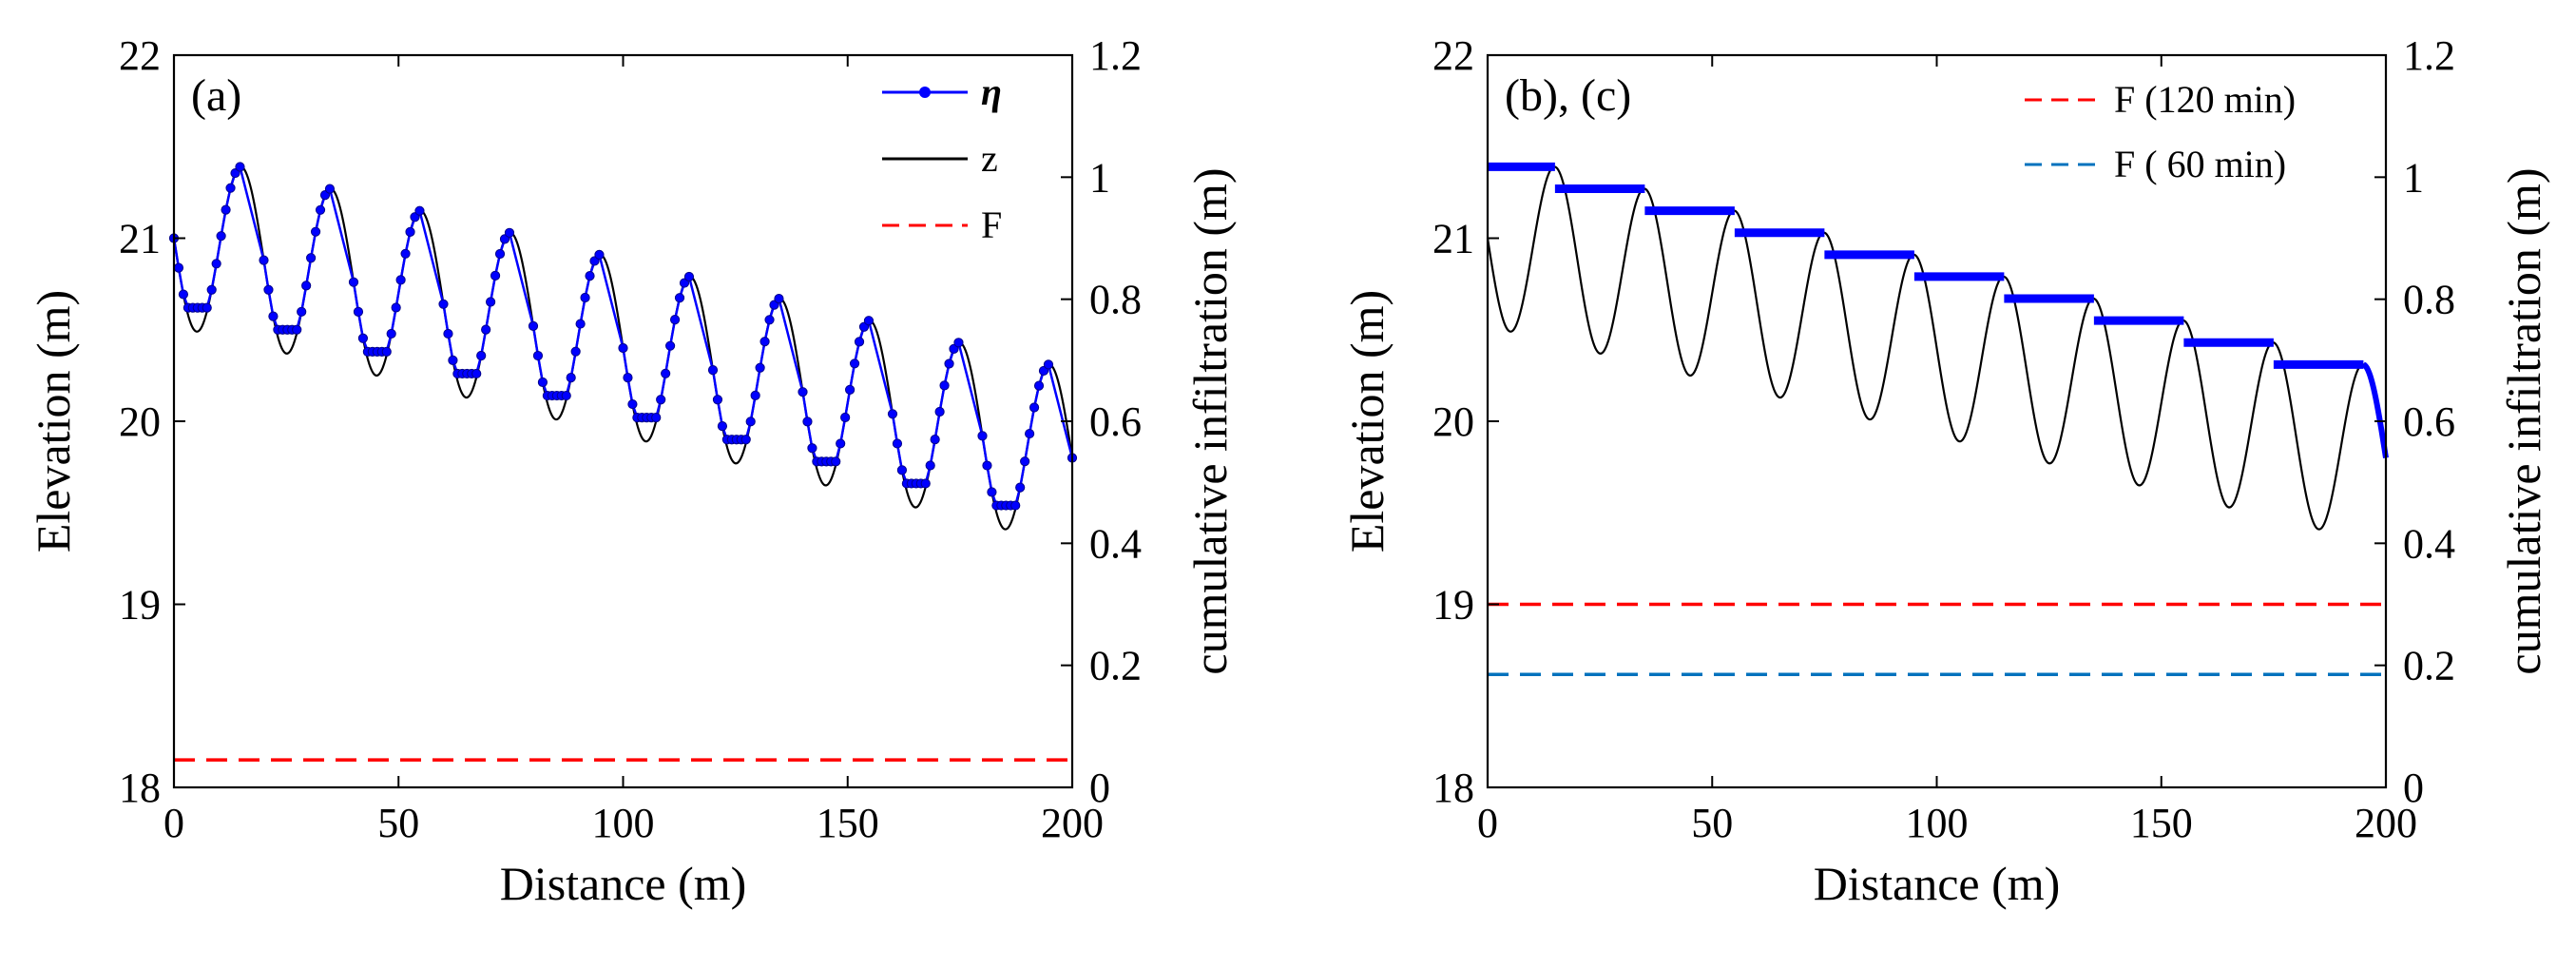  I want to click on series-z-line, so click(1937, 348).